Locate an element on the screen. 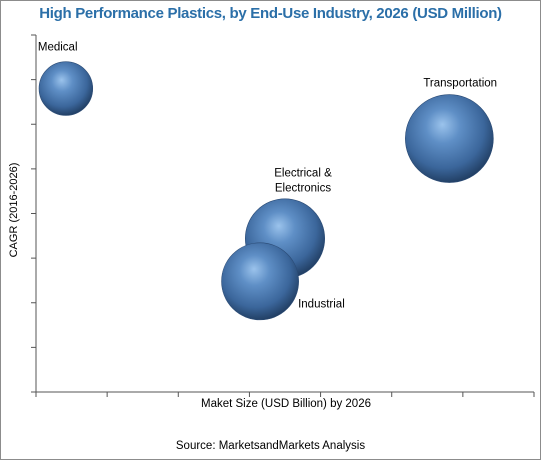 This screenshot has height=460, width=541. bubble-label: Industrial is located at coordinates (321, 304).